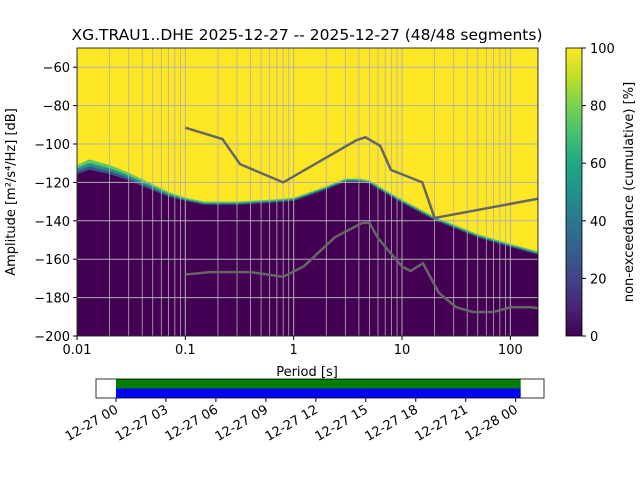  Describe the element at coordinates (598, 193) in the screenshot. I see `colorbar-ticks: 0 20 40 60 80 100` at that location.